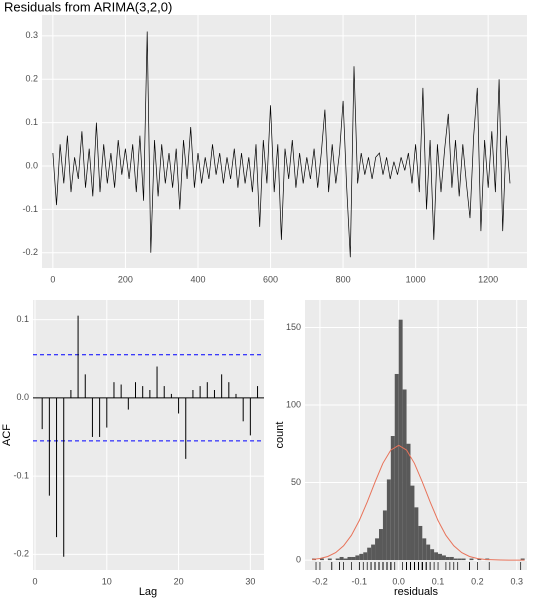  I want to click on chart-title: Residuals from ARIMA(3,2,0), so click(88, 7).